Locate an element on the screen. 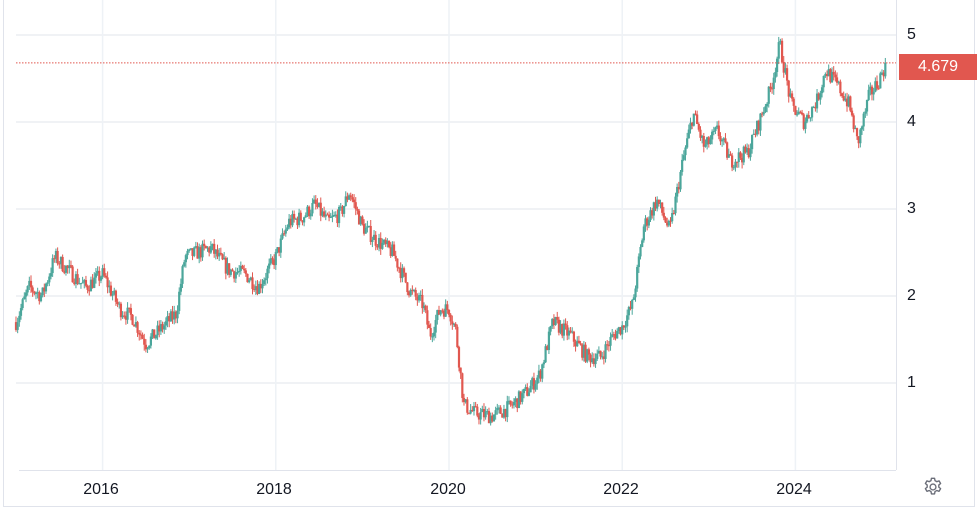  settings-button is located at coordinates (935, 489).